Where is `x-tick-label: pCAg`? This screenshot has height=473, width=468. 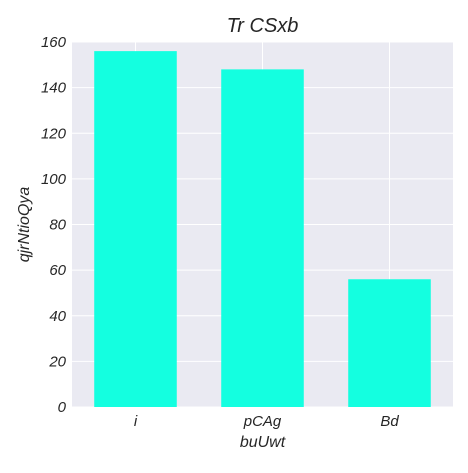 x-tick-label: pCAg is located at coordinates (262, 421).